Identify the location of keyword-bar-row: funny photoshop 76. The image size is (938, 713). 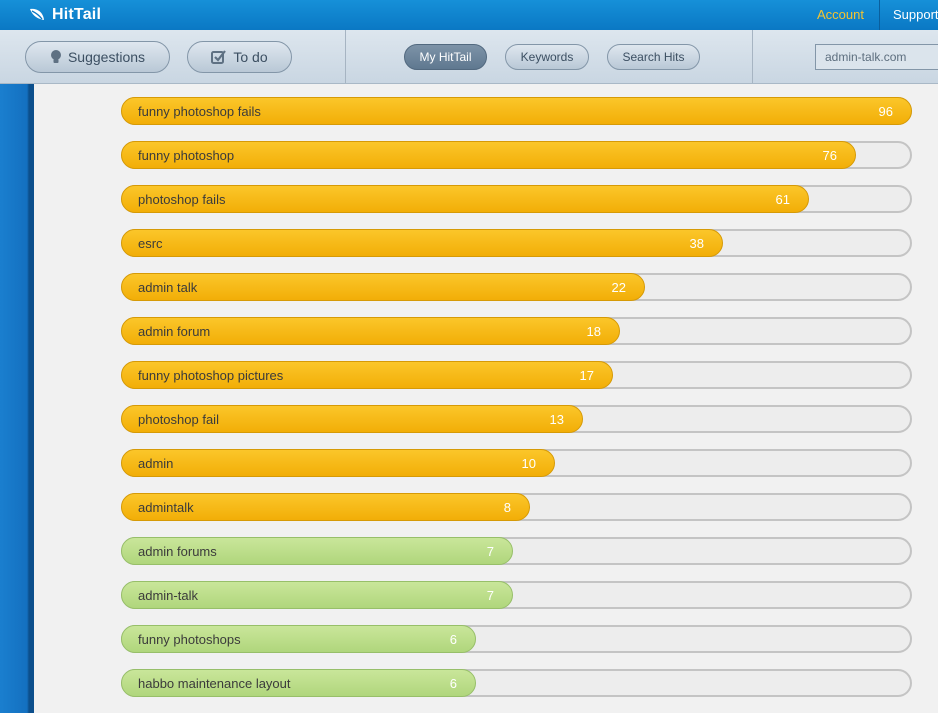
(516, 155).